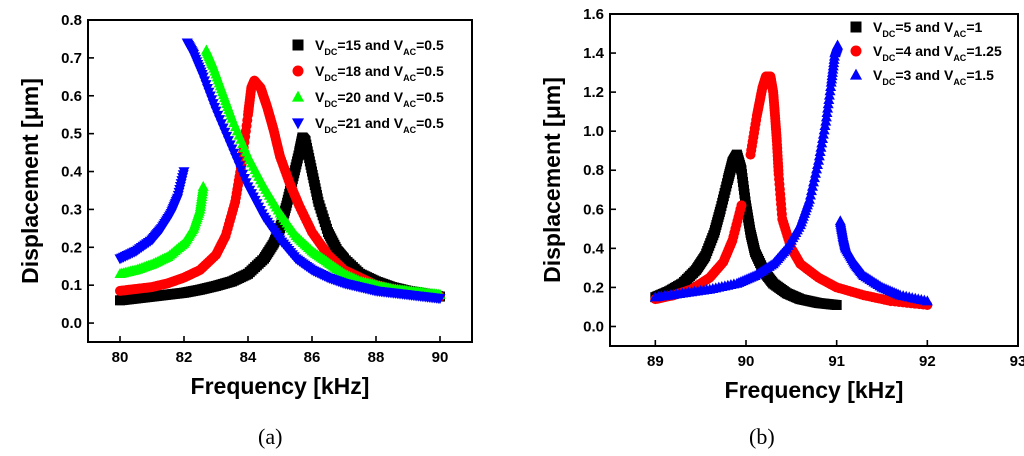 This screenshot has width=1024, height=456. What do you see at coordinates (933, 77) in the screenshot?
I see `legend-entry: VDC=3 and VAC=1.5` at bounding box center [933, 77].